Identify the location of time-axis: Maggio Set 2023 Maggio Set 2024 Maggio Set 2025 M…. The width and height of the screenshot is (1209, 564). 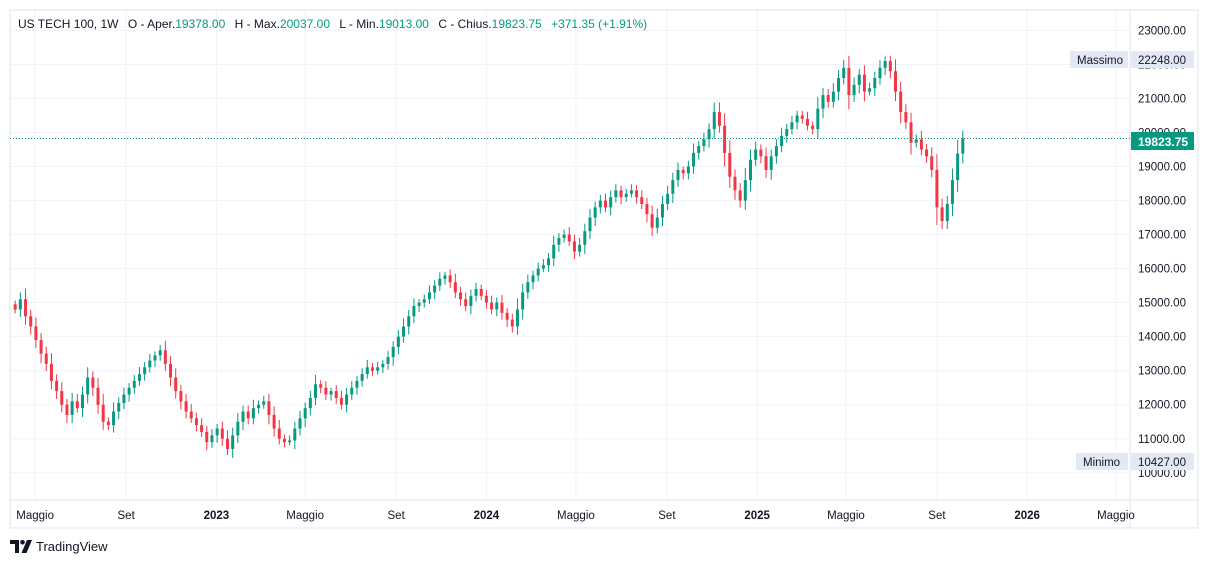
(575, 516).